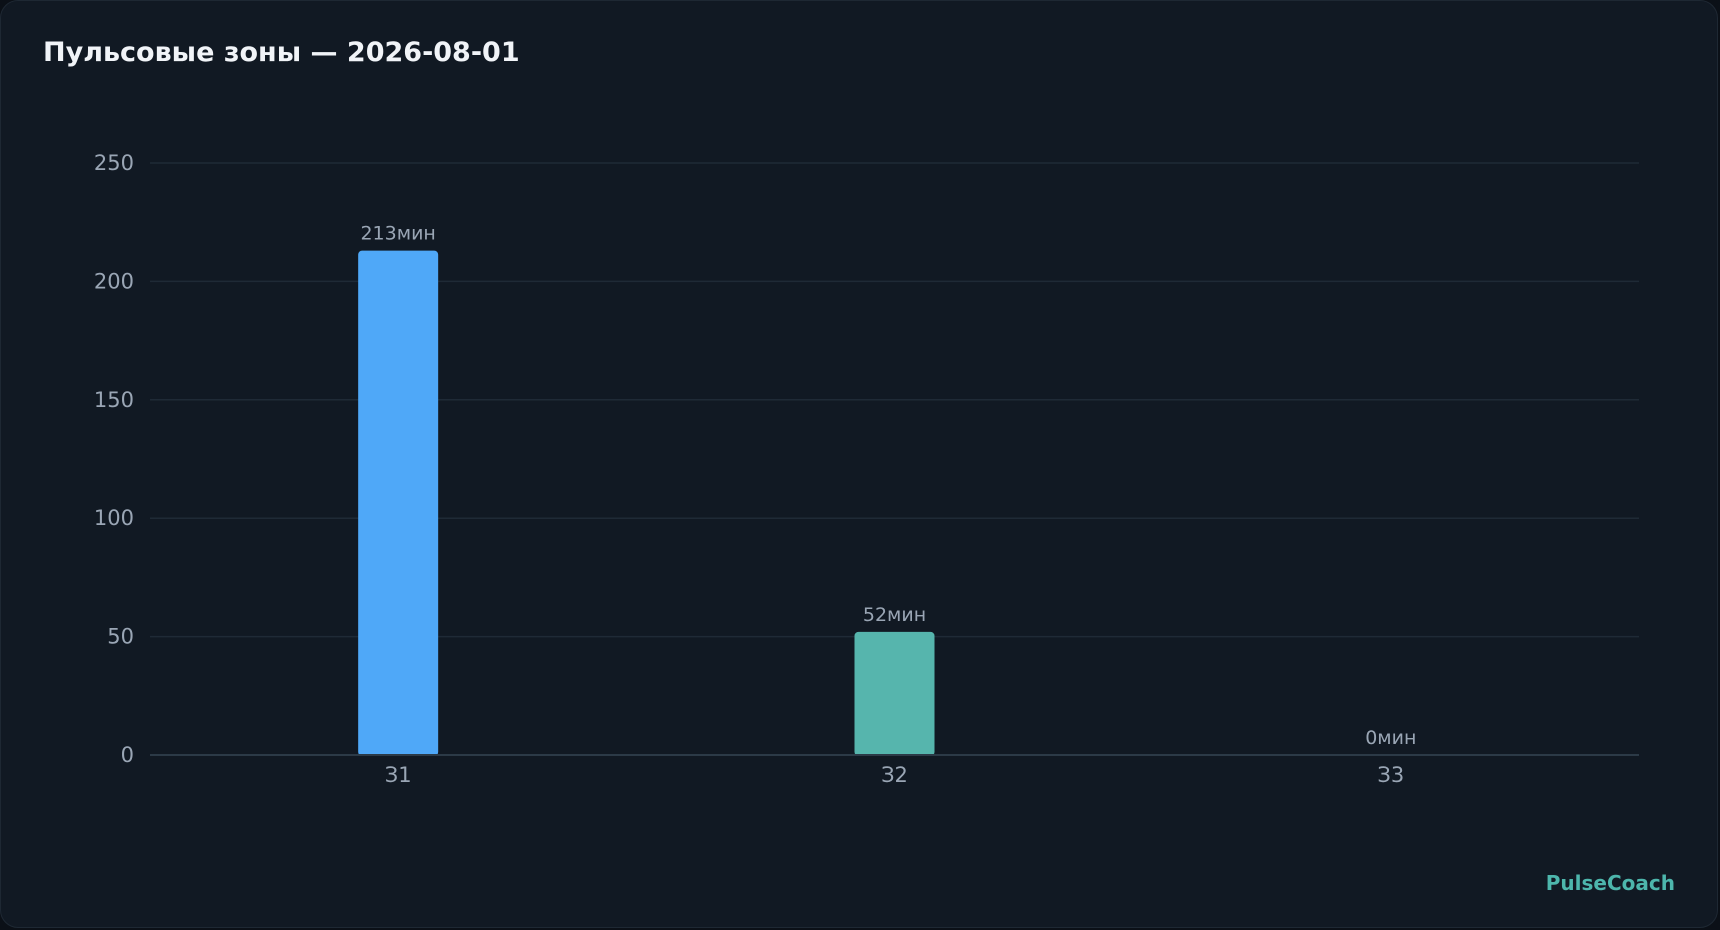 This screenshot has height=930, width=1720. What do you see at coordinates (120, 637) in the screenshot?
I see `y-tick-label: 50` at bounding box center [120, 637].